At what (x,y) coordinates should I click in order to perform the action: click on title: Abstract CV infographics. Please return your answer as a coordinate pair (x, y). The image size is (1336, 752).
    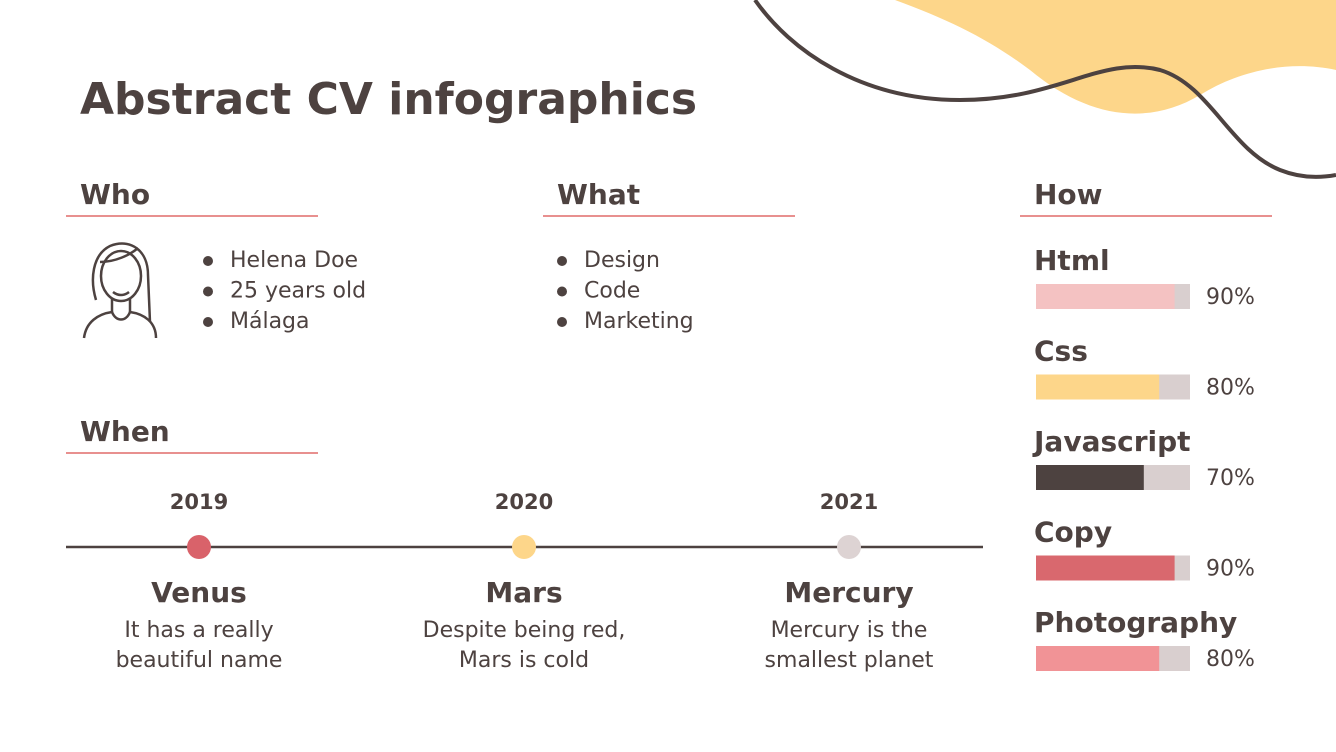
    Looking at the image, I should click on (388, 99).